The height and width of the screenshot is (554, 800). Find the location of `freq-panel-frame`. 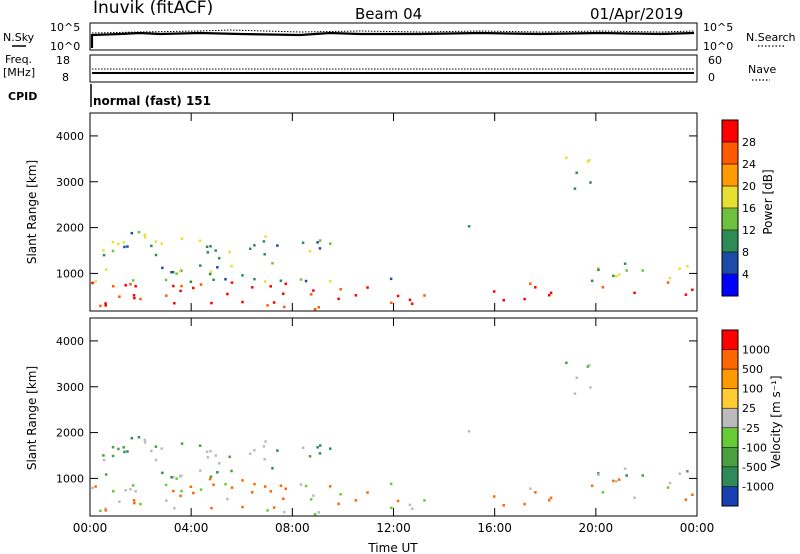

freq-panel-frame is located at coordinates (393, 68).